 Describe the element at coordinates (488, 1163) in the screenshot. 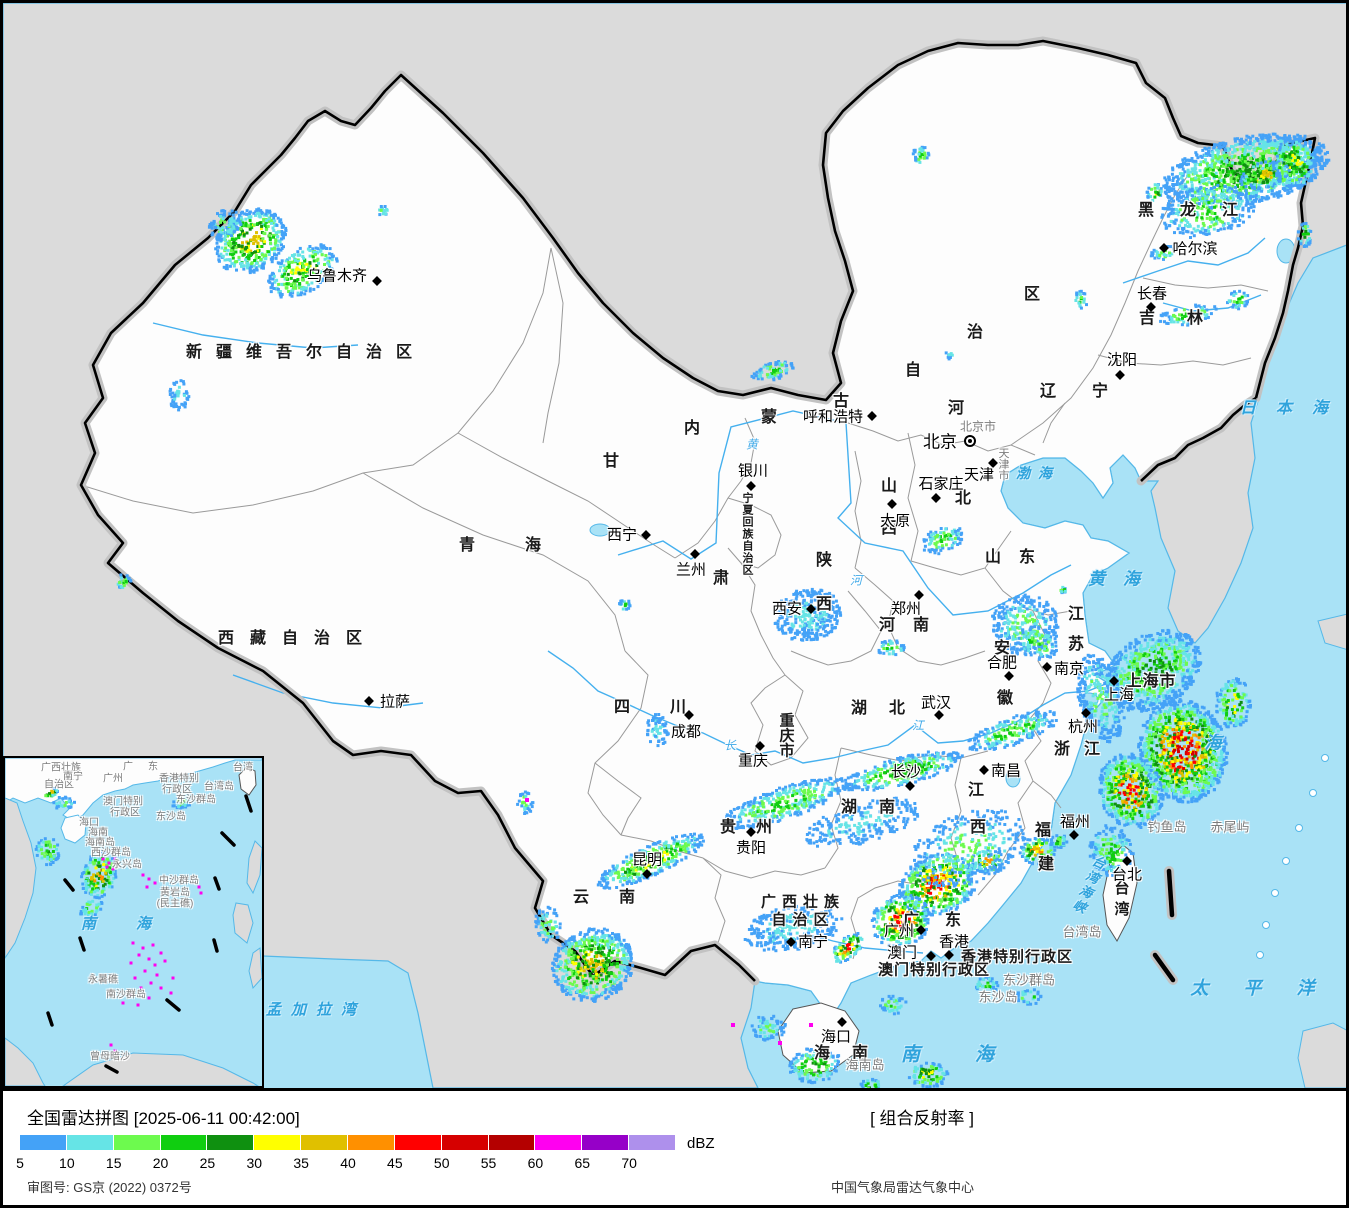

I see `dbz-tick: 55` at that location.